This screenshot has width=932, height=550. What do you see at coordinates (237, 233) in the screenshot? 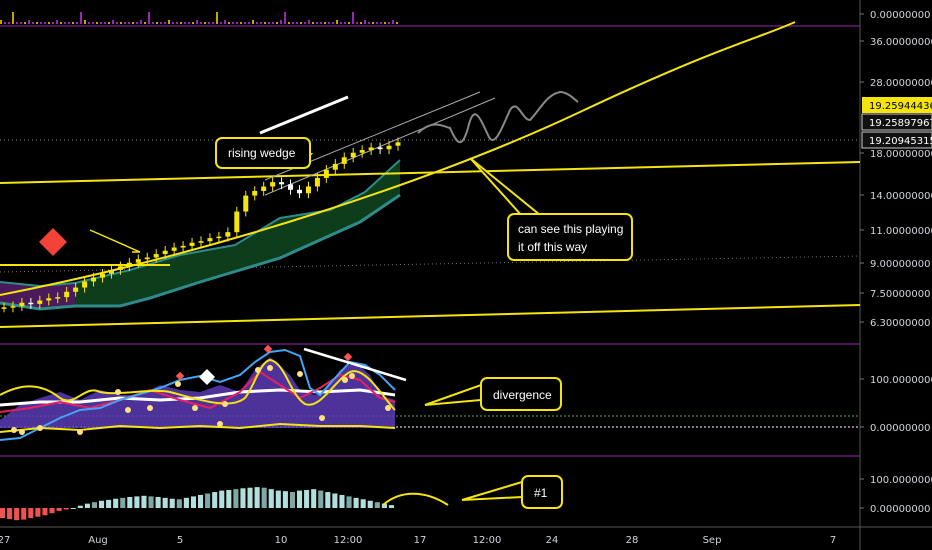
I see `cloud-green` at bounding box center [237, 233].